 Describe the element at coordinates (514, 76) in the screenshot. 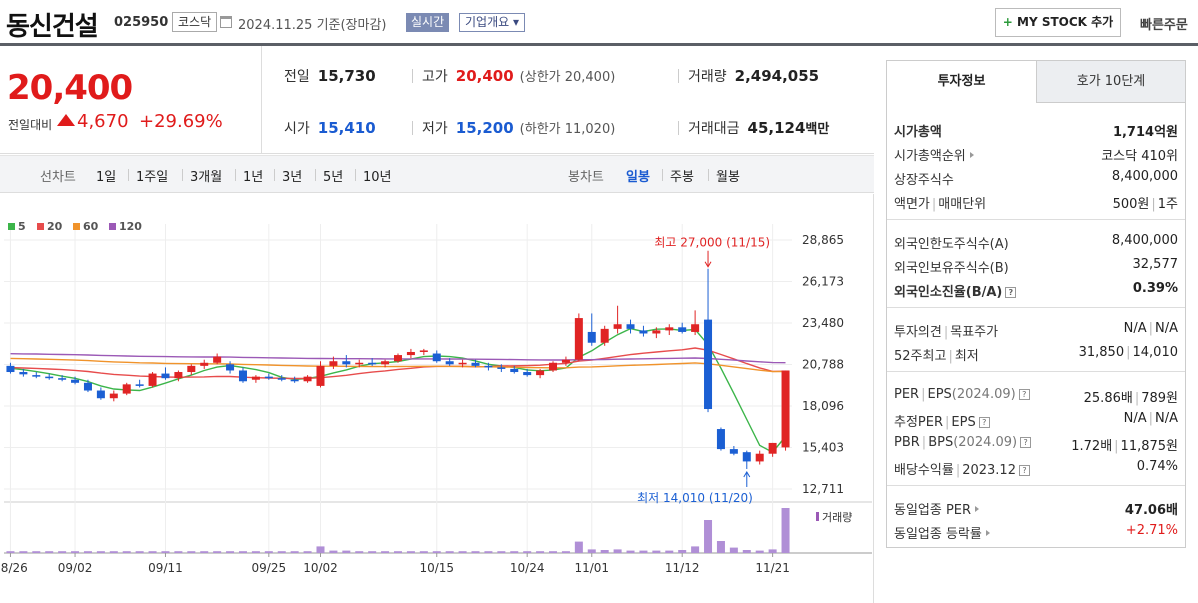

I see `high-price: 고가 20,400 (상한가 20,400)` at that location.